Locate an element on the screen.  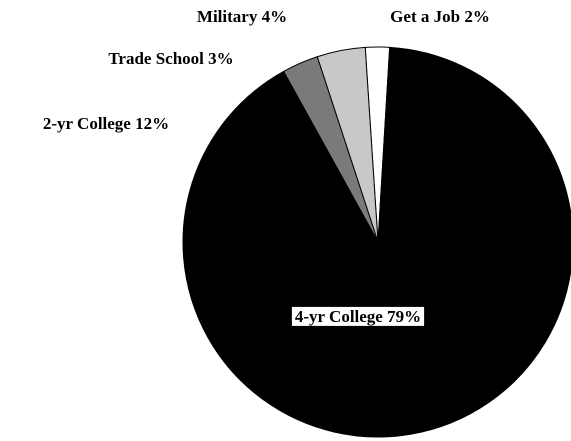
category-label: Trade School is located at coordinates (156, 58).